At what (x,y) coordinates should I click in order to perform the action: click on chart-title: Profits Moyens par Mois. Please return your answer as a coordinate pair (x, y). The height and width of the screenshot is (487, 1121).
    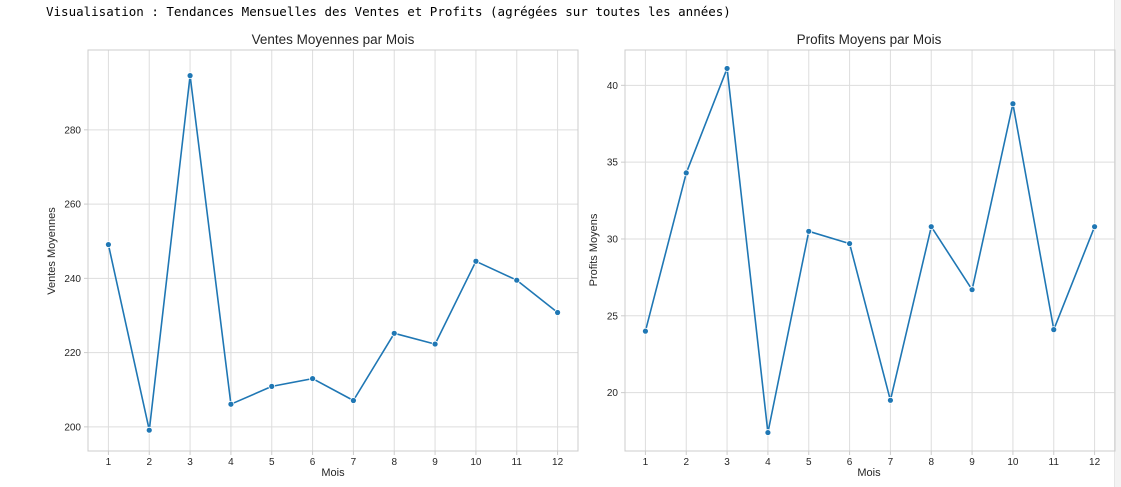
    Looking at the image, I should click on (869, 39).